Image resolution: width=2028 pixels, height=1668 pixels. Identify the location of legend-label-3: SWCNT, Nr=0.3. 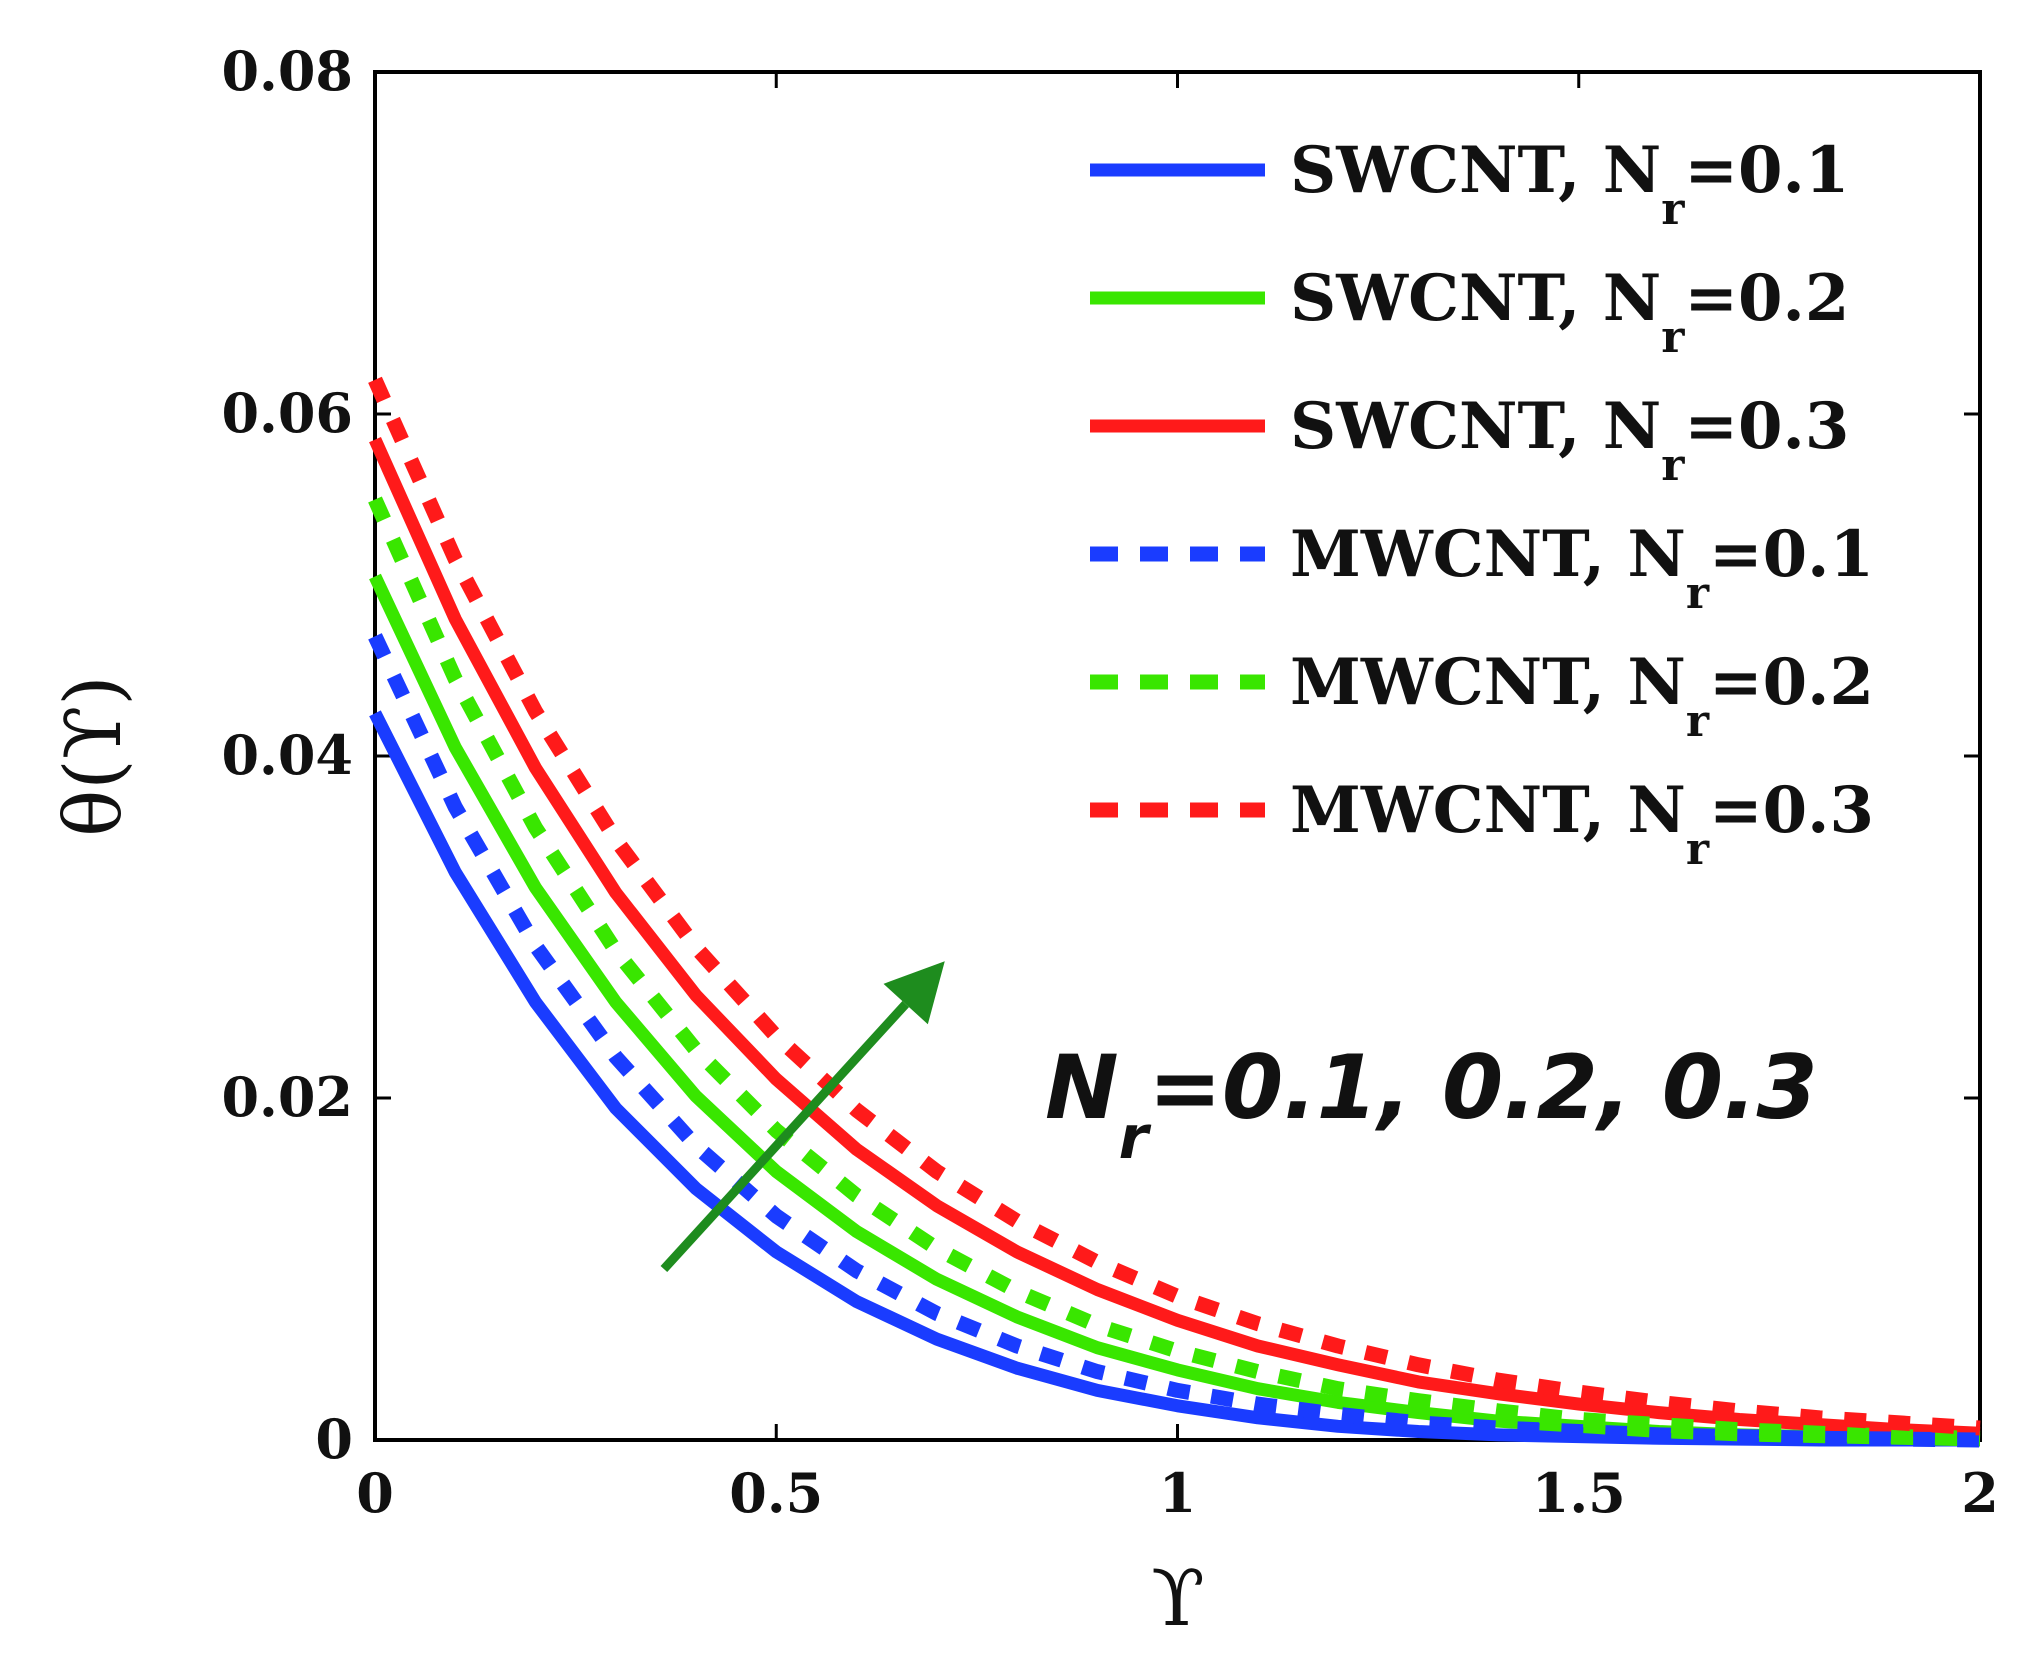
(1569, 440).